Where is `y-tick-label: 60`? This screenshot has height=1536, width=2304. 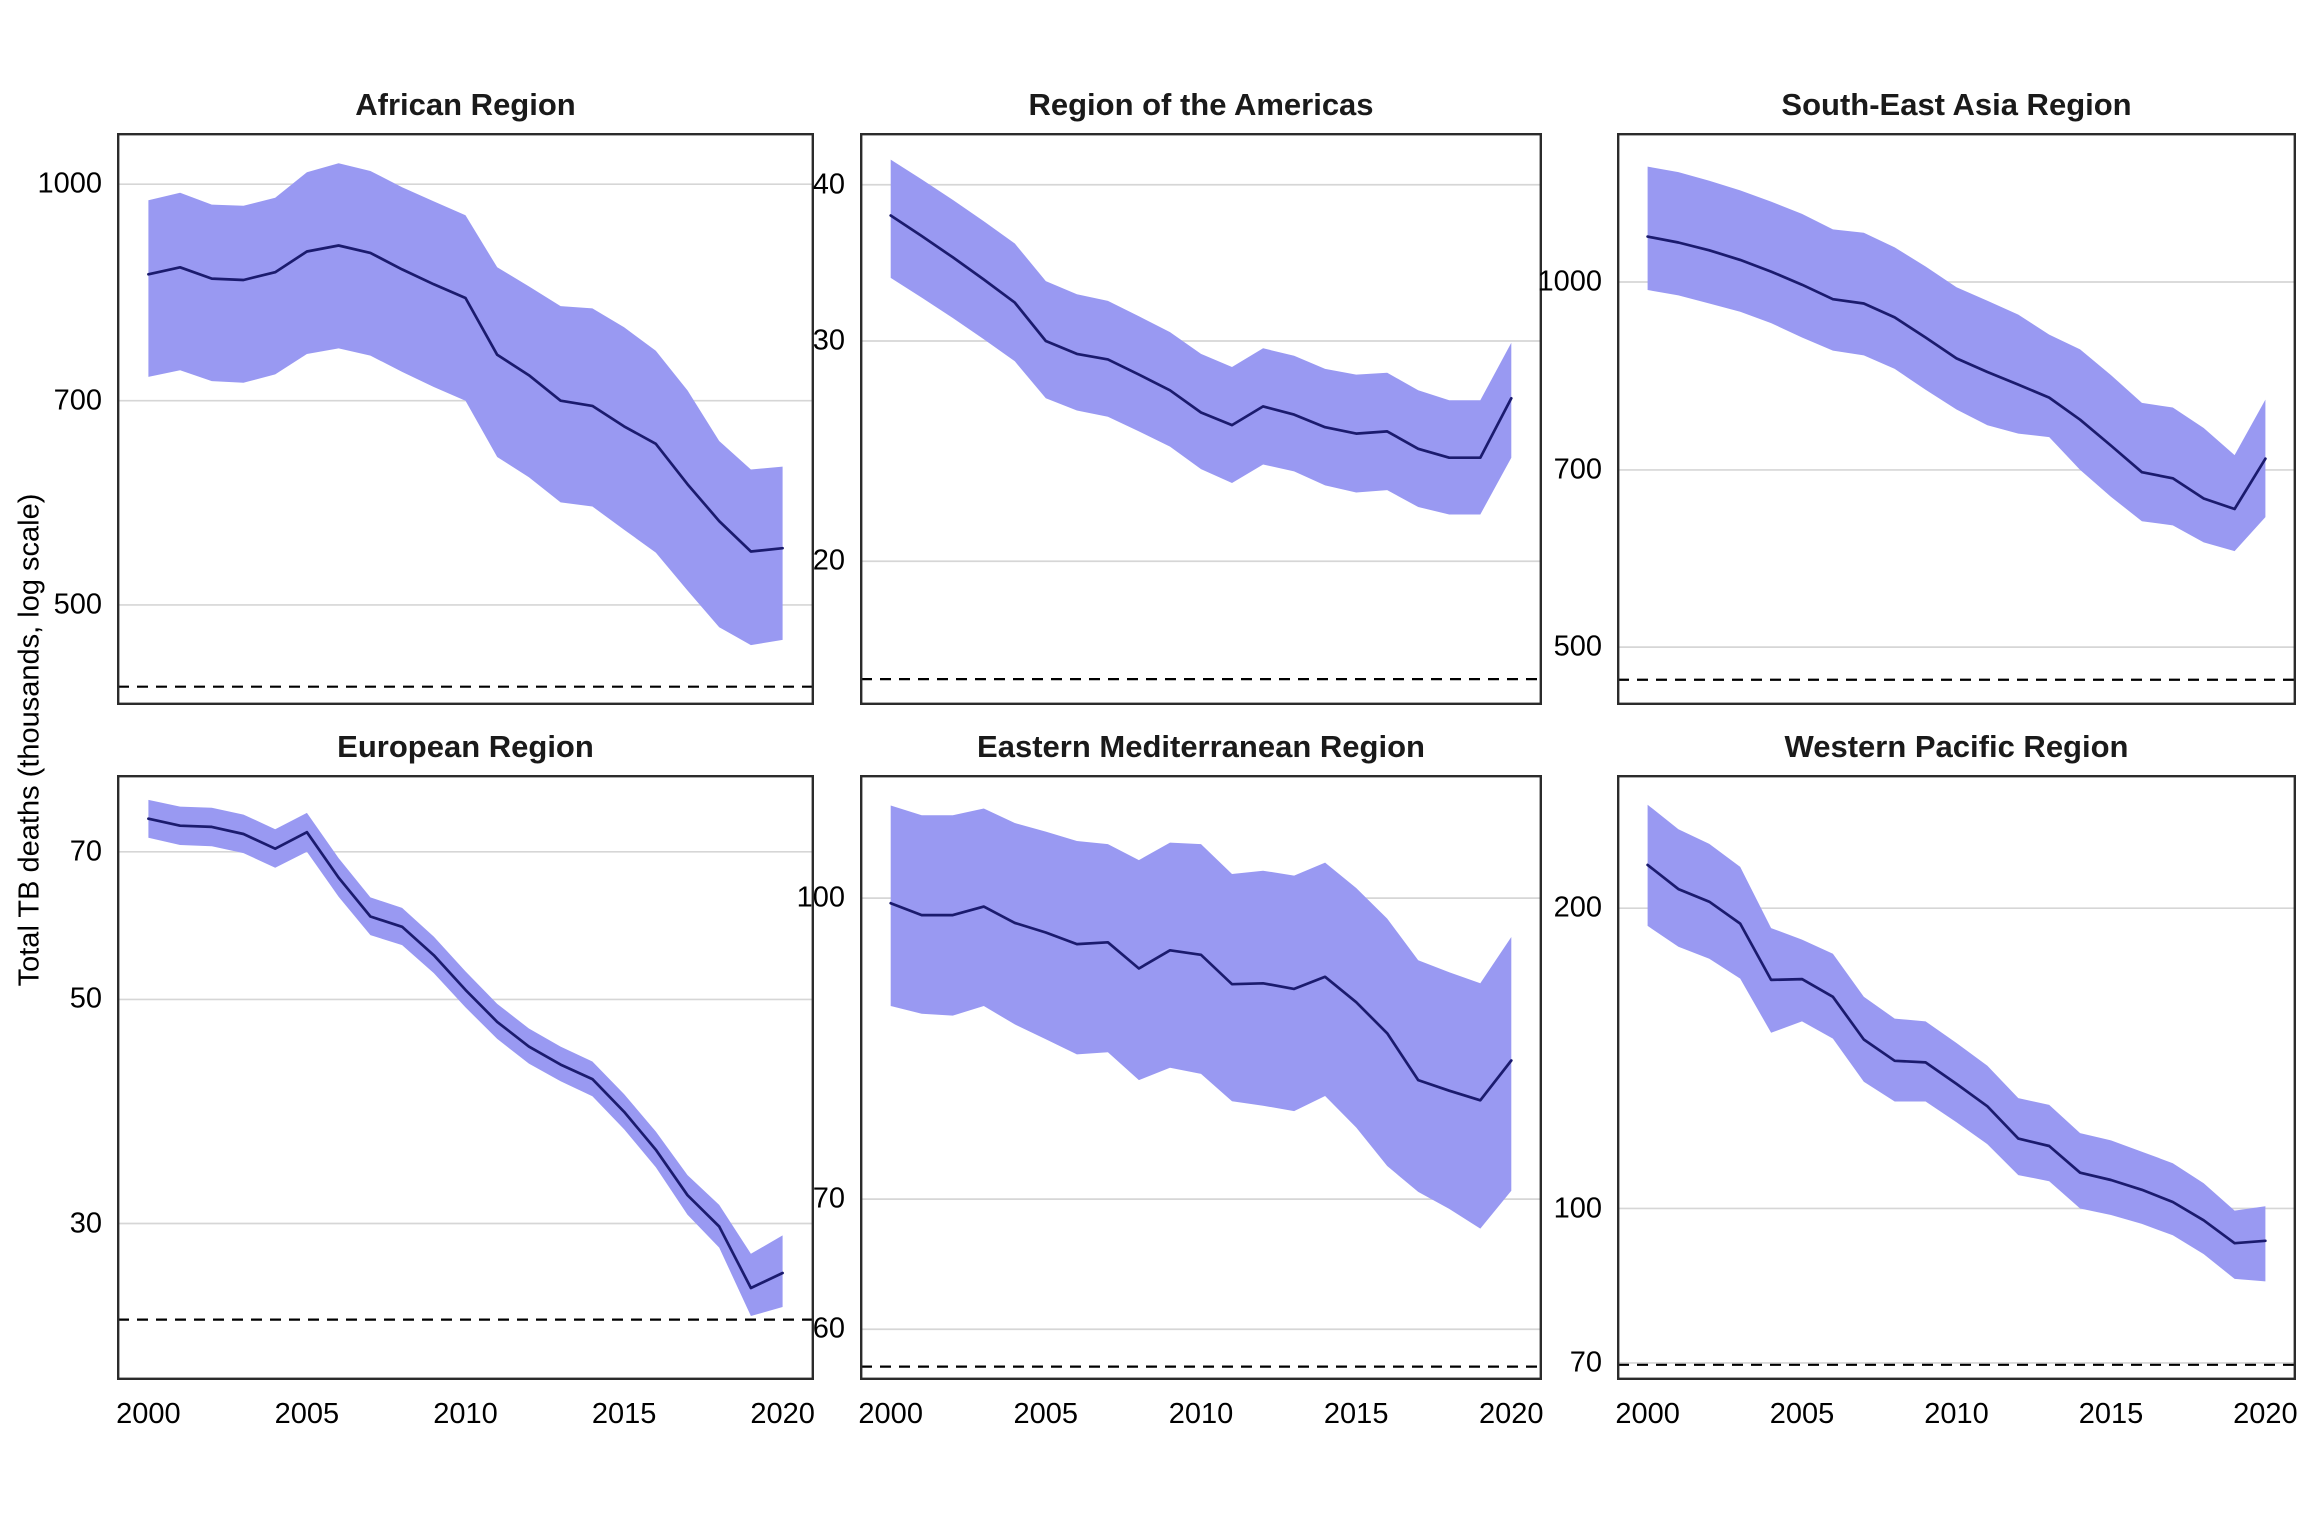 y-tick-label: 60 is located at coordinates (828, 1328).